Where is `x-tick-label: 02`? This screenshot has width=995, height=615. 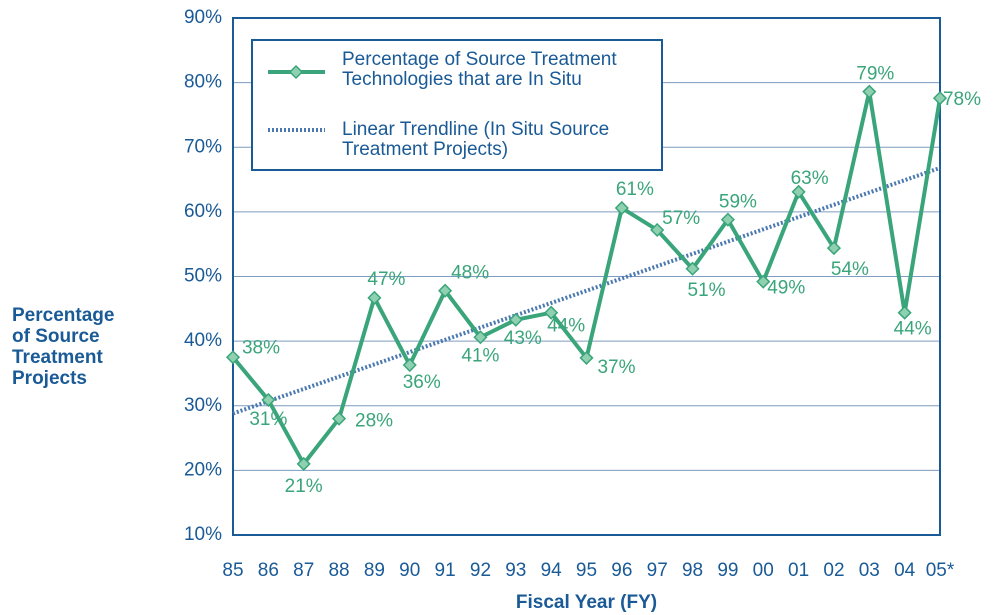 x-tick-label: 02 is located at coordinates (833, 570).